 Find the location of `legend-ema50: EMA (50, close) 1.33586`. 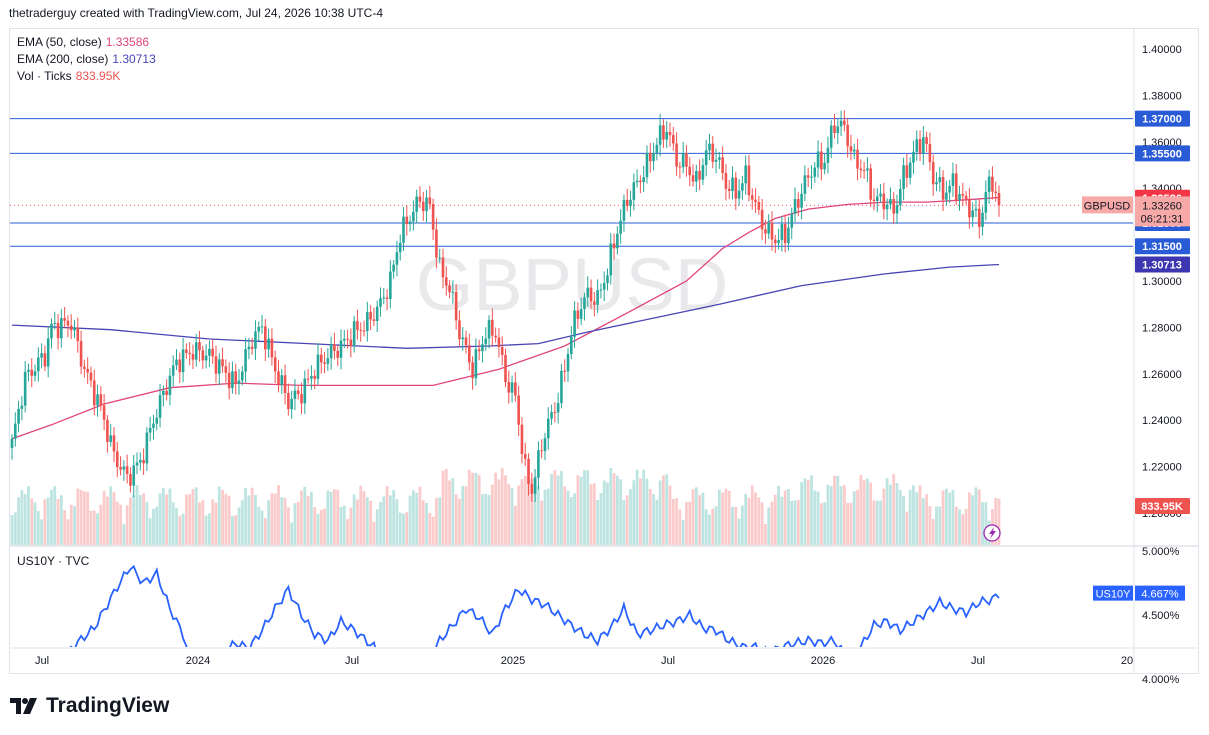

legend-ema50: EMA (50, close) 1.33586 is located at coordinates (83, 42).